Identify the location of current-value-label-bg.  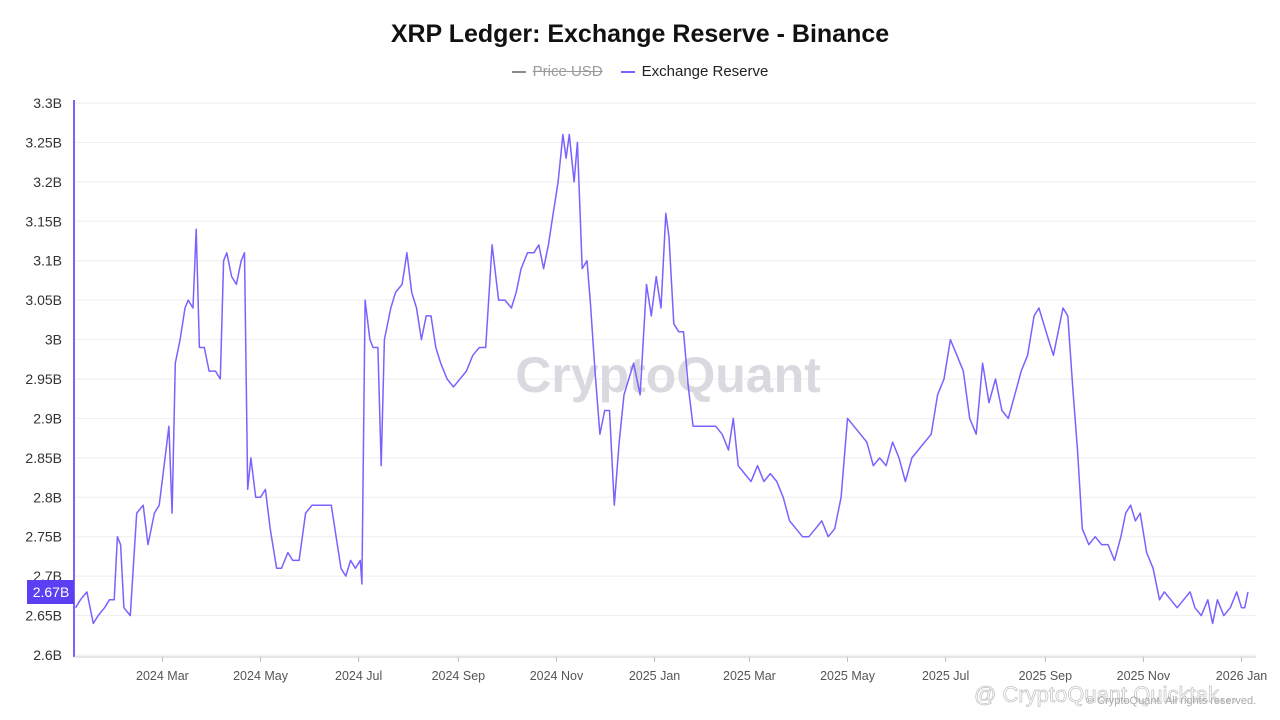
(50, 592).